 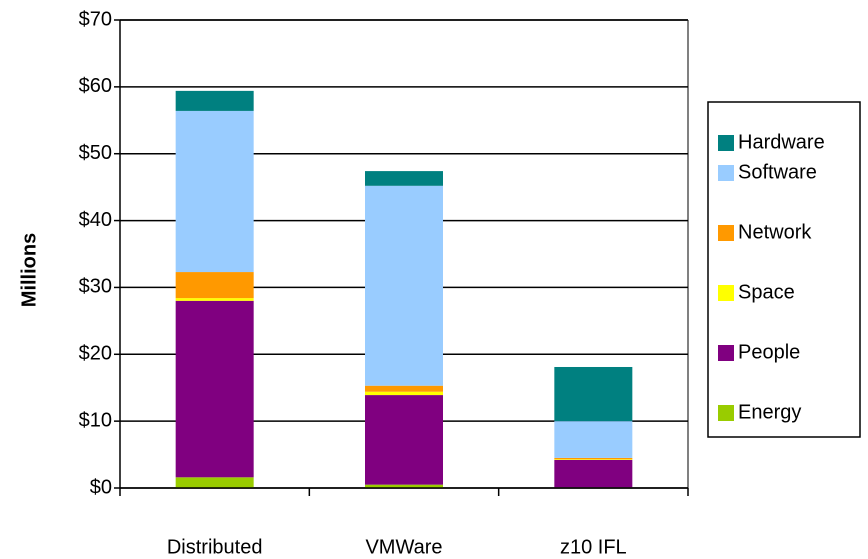 I want to click on legend-box, so click(x=784, y=269).